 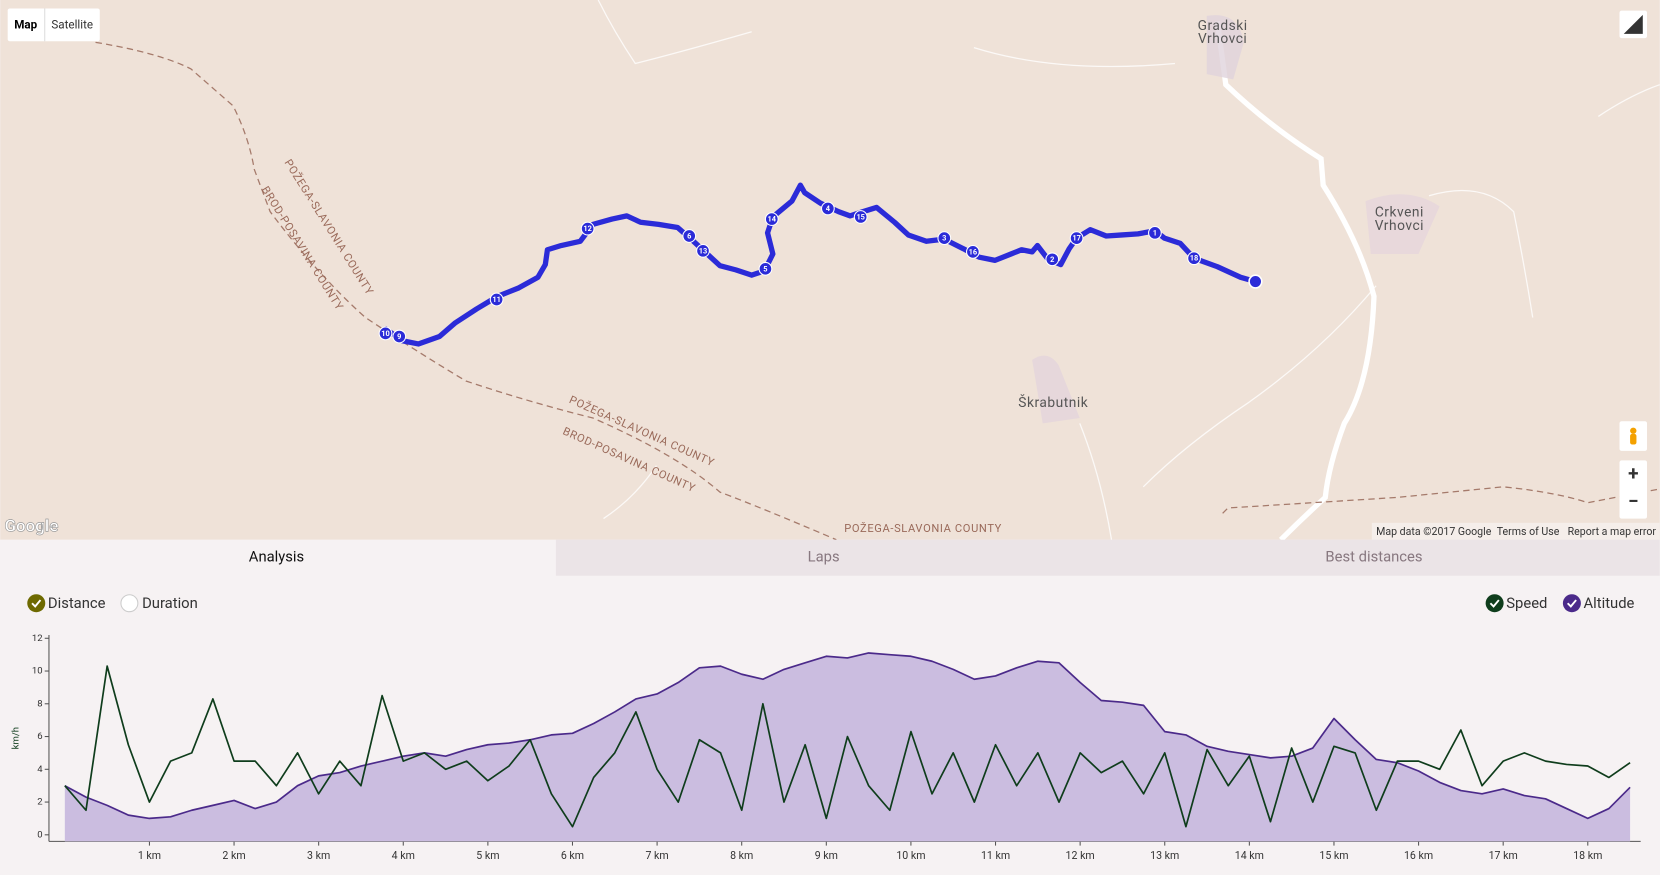 What do you see at coordinates (1526, 603) in the screenshot?
I see `legend-label: Speed` at bounding box center [1526, 603].